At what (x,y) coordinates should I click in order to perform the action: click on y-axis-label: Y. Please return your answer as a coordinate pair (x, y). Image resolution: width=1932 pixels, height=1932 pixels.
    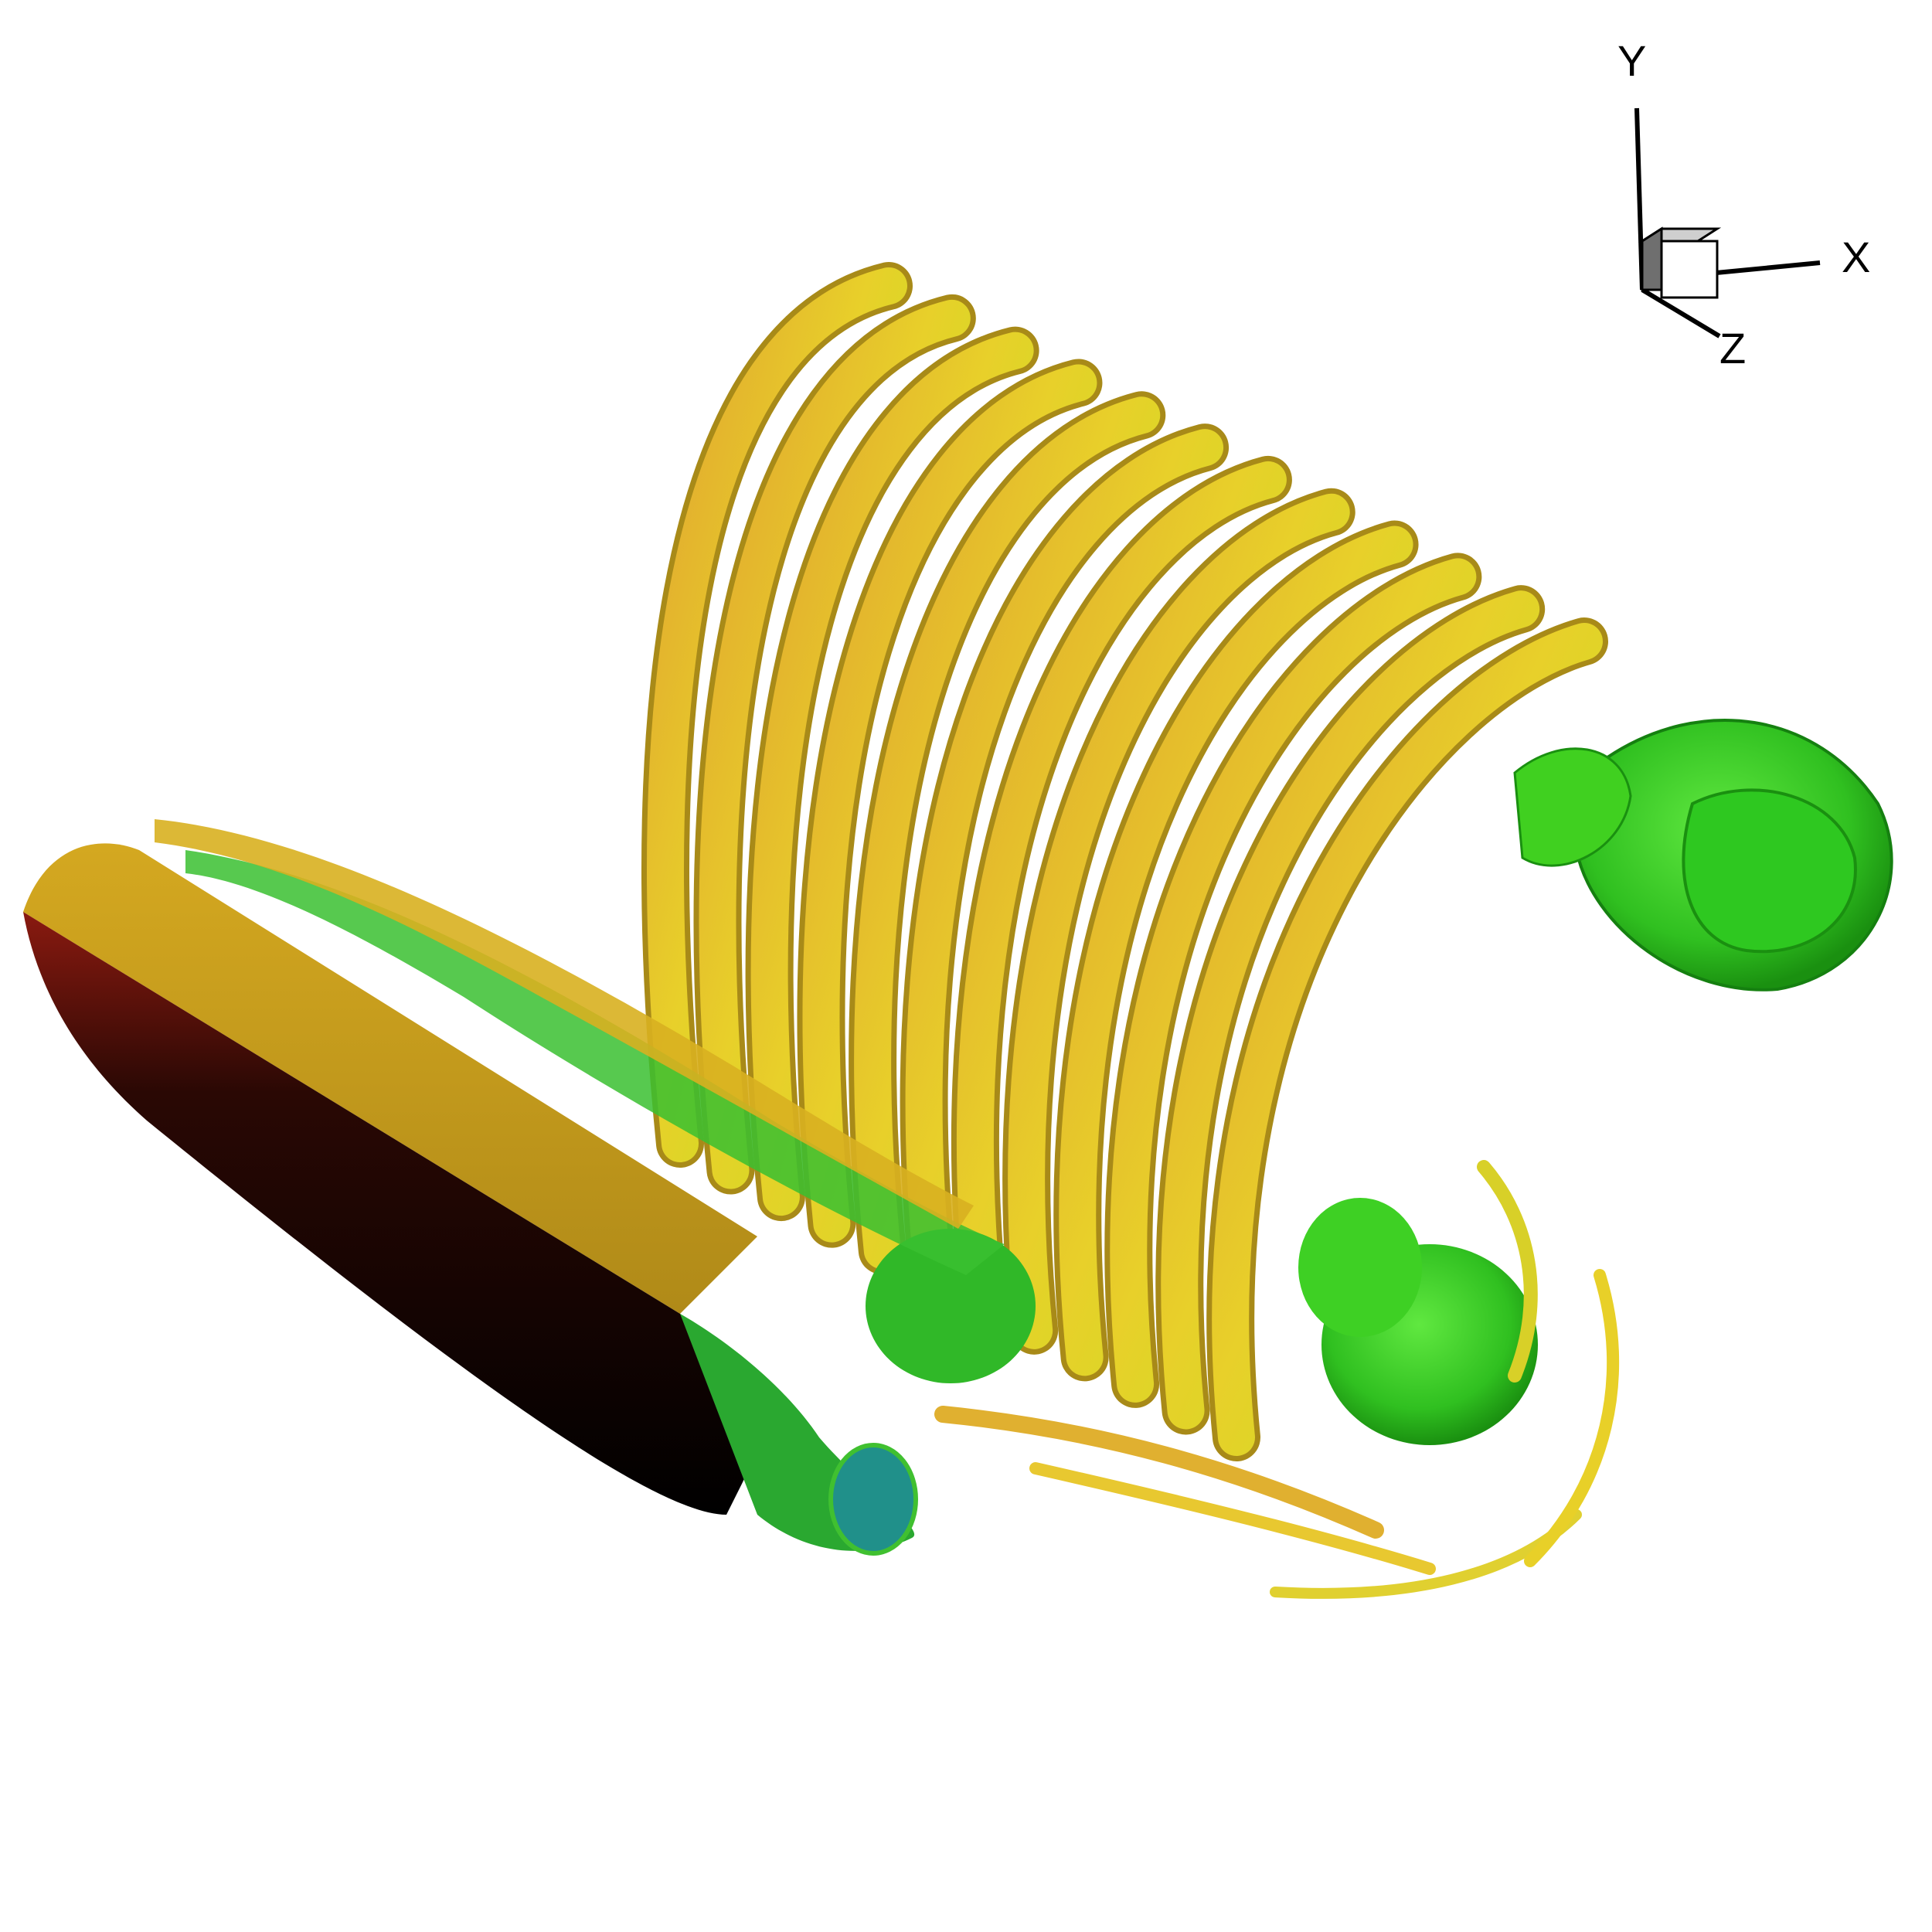
    Looking at the image, I should click on (1631, 61).